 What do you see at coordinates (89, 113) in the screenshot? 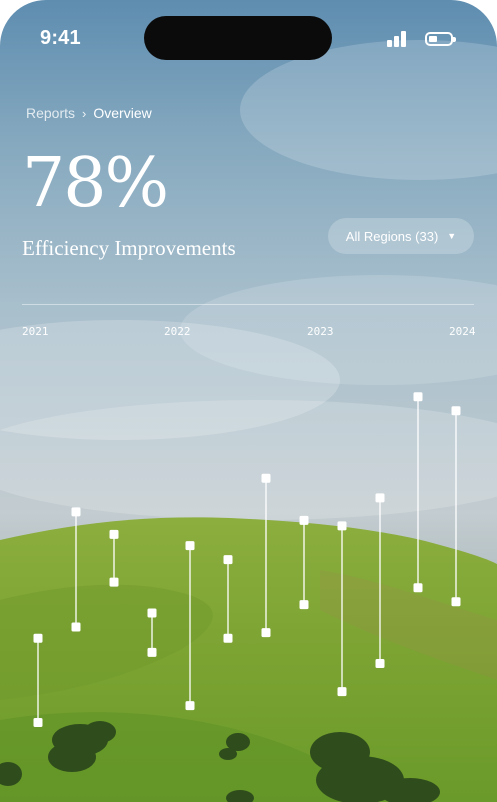
I see `breadcrumb: Reports › Overview` at bounding box center [89, 113].